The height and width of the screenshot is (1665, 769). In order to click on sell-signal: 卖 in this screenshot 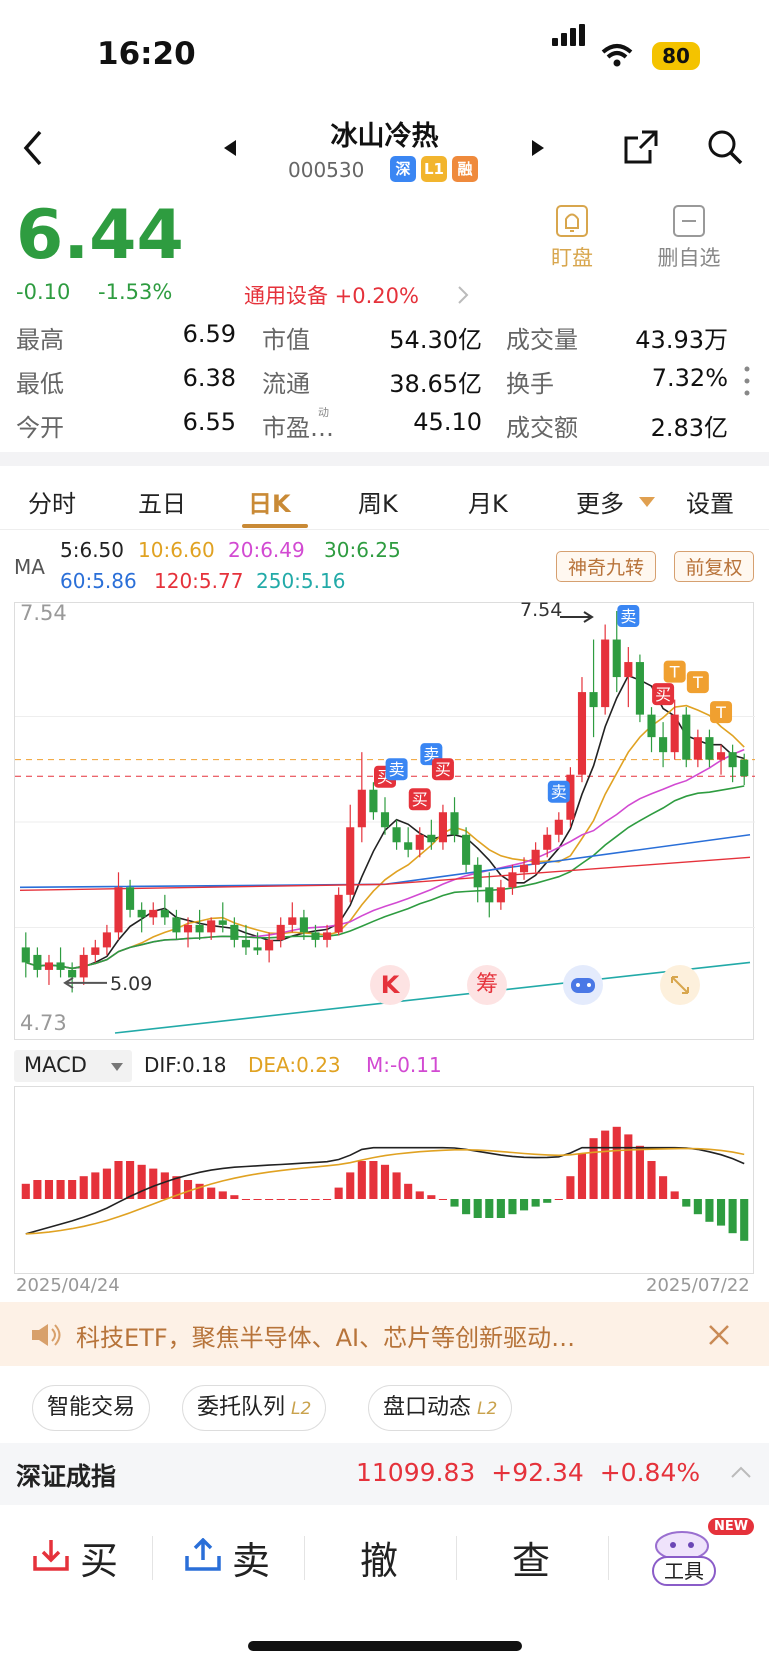, I will do `click(559, 792)`.